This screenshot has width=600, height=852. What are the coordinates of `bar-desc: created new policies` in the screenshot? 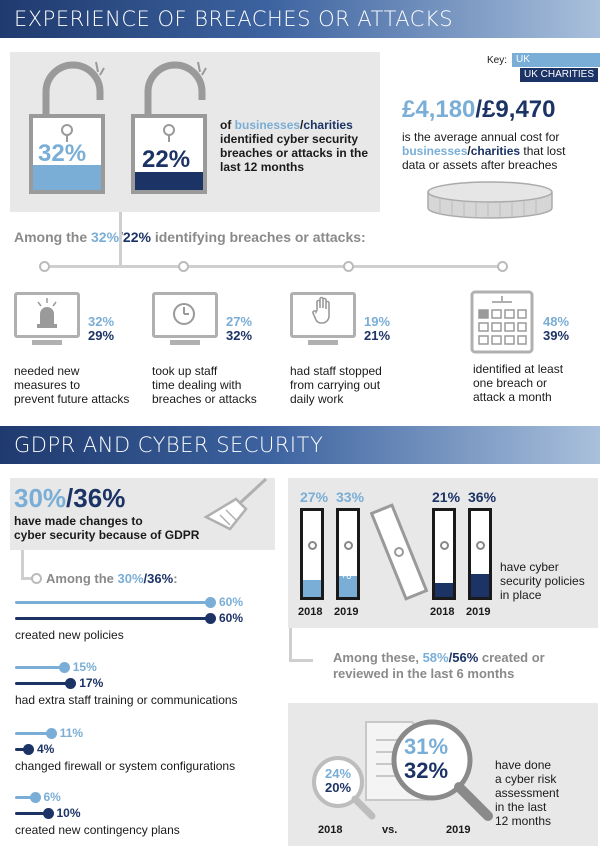 It's located at (69, 635).